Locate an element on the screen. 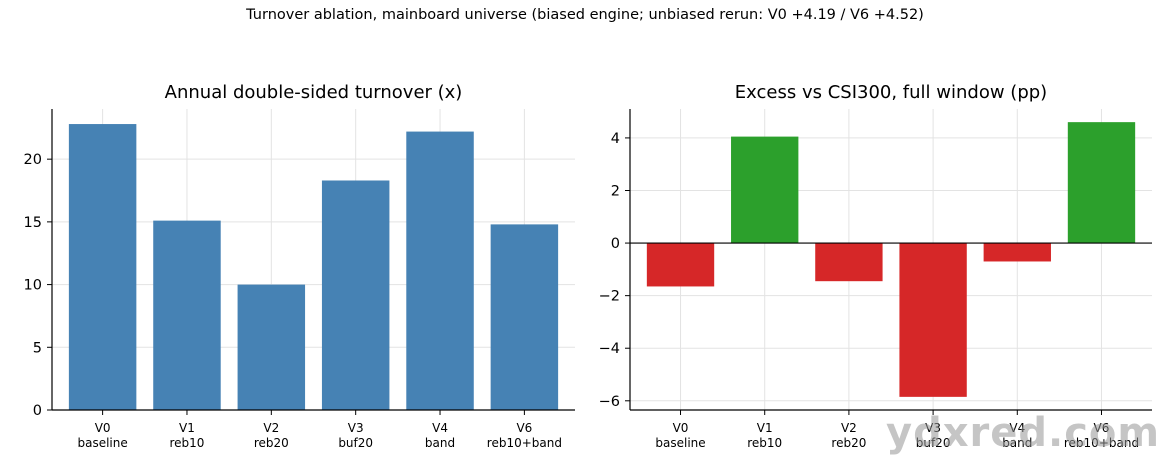 The height and width of the screenshot is (468, 1170). watermark-text: ydxred.com is located at coordinates (1023, 433).